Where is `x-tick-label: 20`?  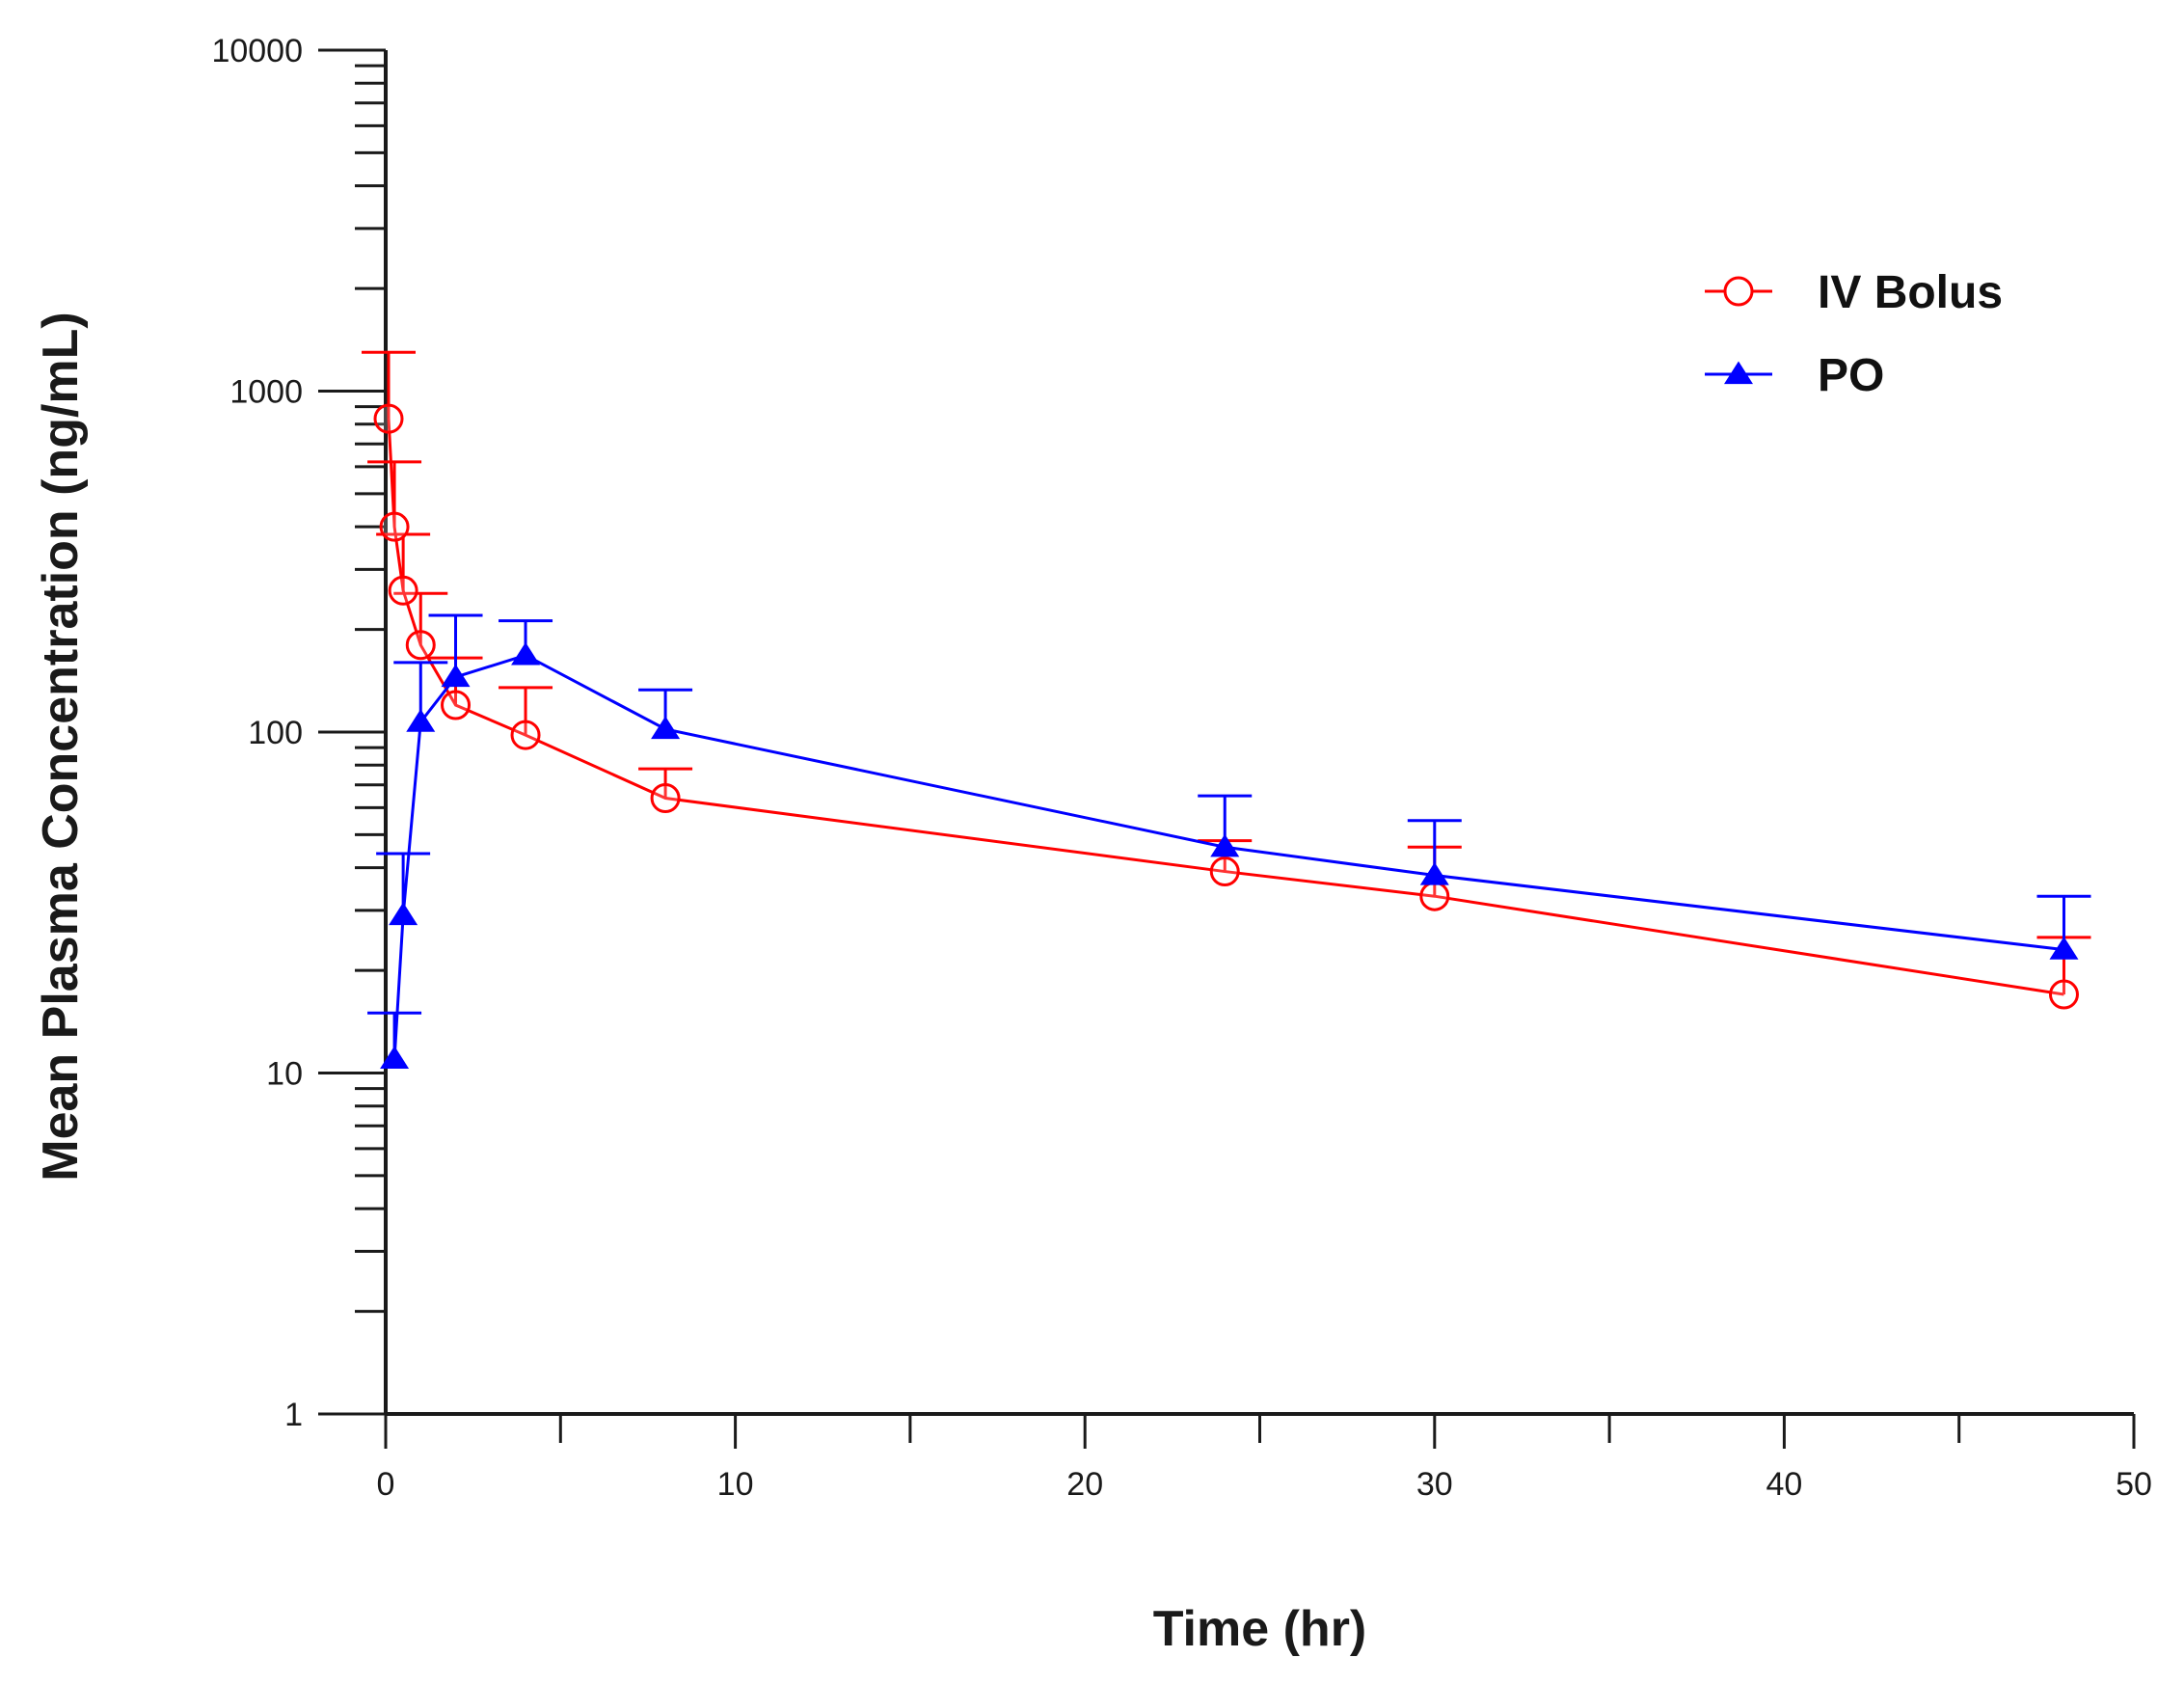
x-tick-label: 20 is located at coordinates (1085, 1485).